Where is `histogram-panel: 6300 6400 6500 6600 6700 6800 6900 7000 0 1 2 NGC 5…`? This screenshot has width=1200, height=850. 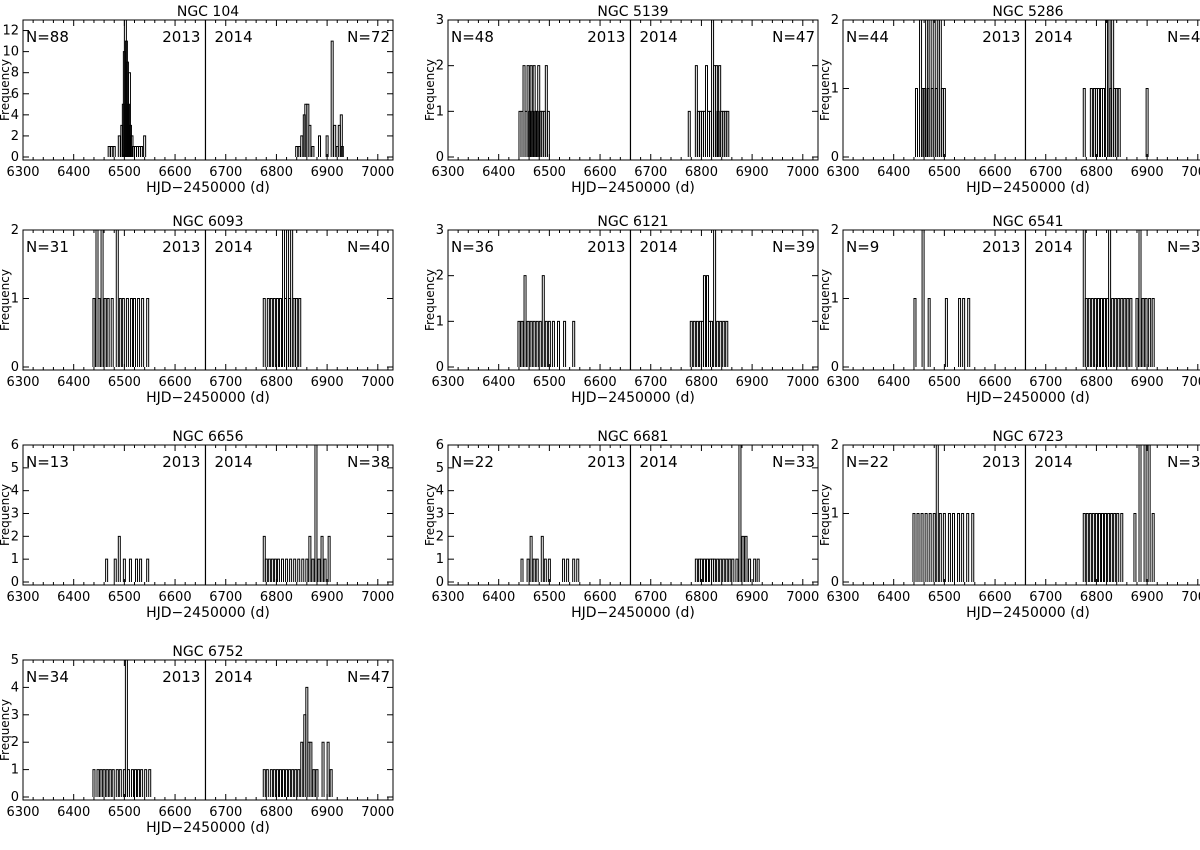 histogram-panel: 6300 6400 6500 6600 6700 6800 6900 7000 0 1 2 NGC 5… is located at coordinates (1009, 100).